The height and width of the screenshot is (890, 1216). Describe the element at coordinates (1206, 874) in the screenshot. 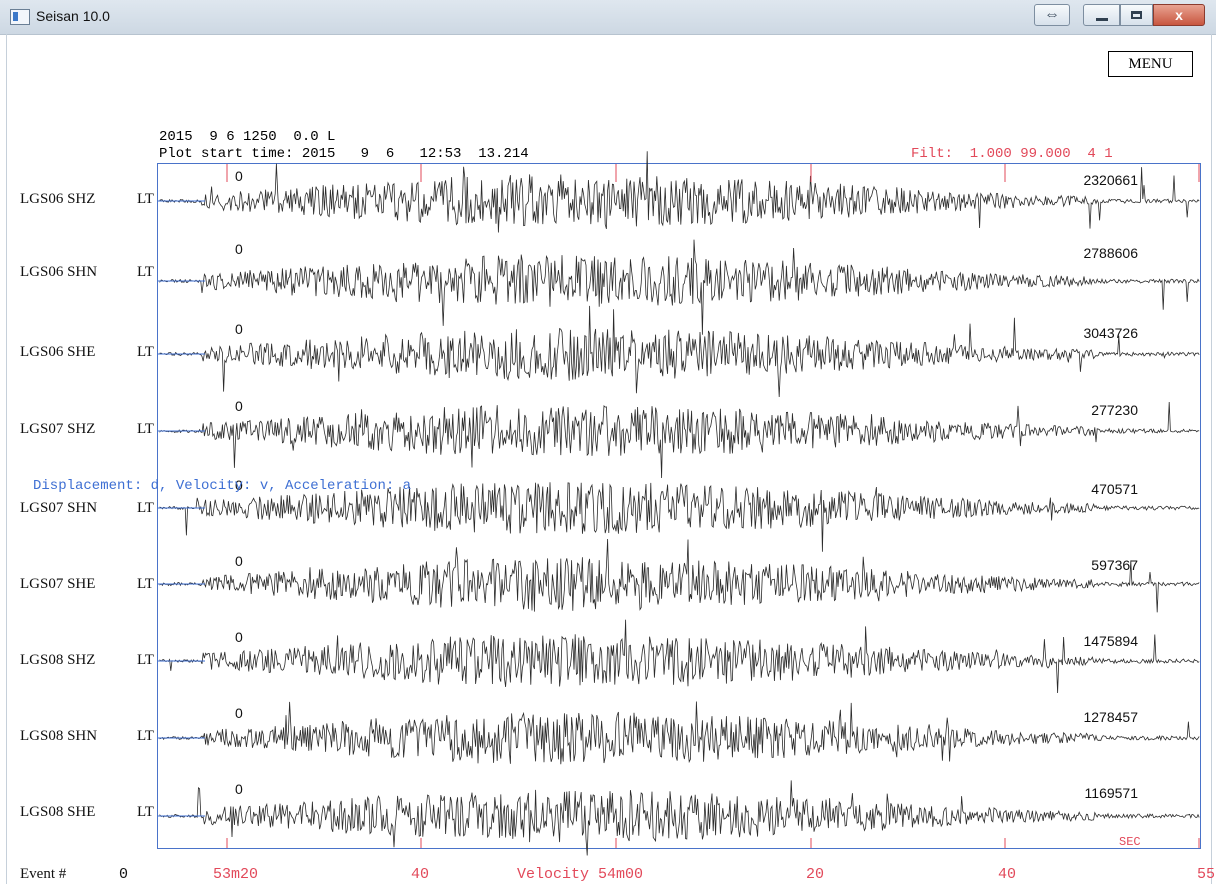

I see `time-axis-label: 55` at that location.